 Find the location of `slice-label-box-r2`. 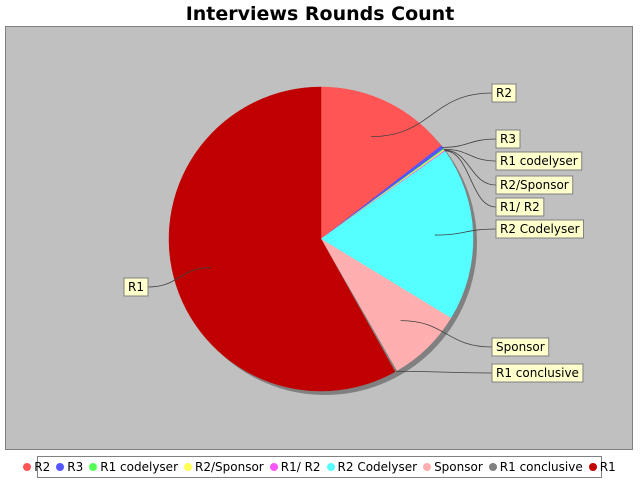

slice-label-box-r2 is located at coordinates (504, 93).